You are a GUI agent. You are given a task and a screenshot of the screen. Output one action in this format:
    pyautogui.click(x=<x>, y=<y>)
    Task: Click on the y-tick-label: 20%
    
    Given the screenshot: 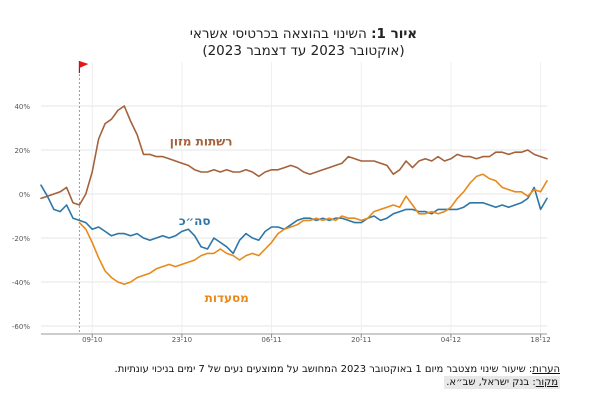 What is the action you would take?
    pyautogui.click(x=22, y=151)
    